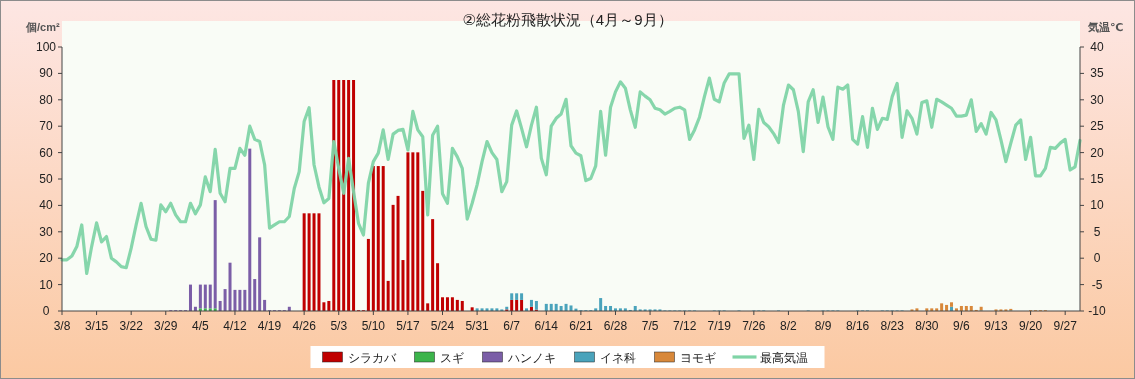 The width and height of the screenshot is (1135, 379). Describe the element at coordinates (1065, 326) in the screenshot. I see `x-tick-label: 9/27` at that location.